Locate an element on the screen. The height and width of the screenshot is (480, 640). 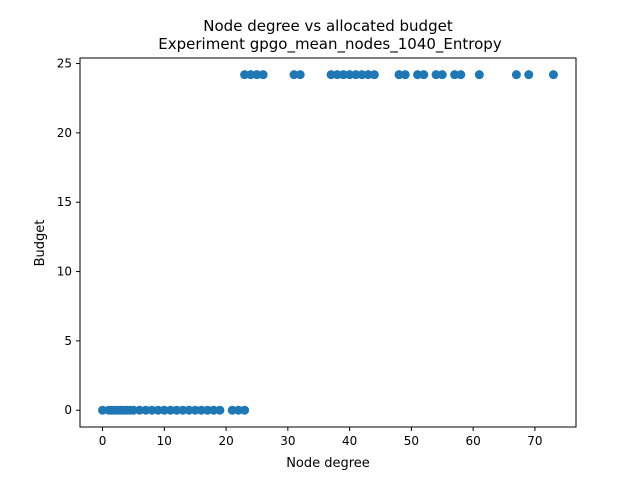
y-tick-label: 15 is located at coordinates (64, 202).